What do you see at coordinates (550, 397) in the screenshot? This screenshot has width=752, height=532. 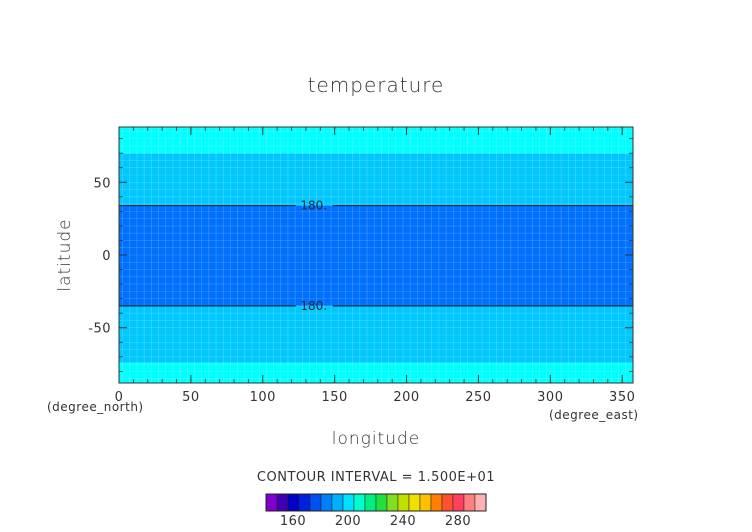 I see `x-tick-label: 300` at bounding box center [550, 397].